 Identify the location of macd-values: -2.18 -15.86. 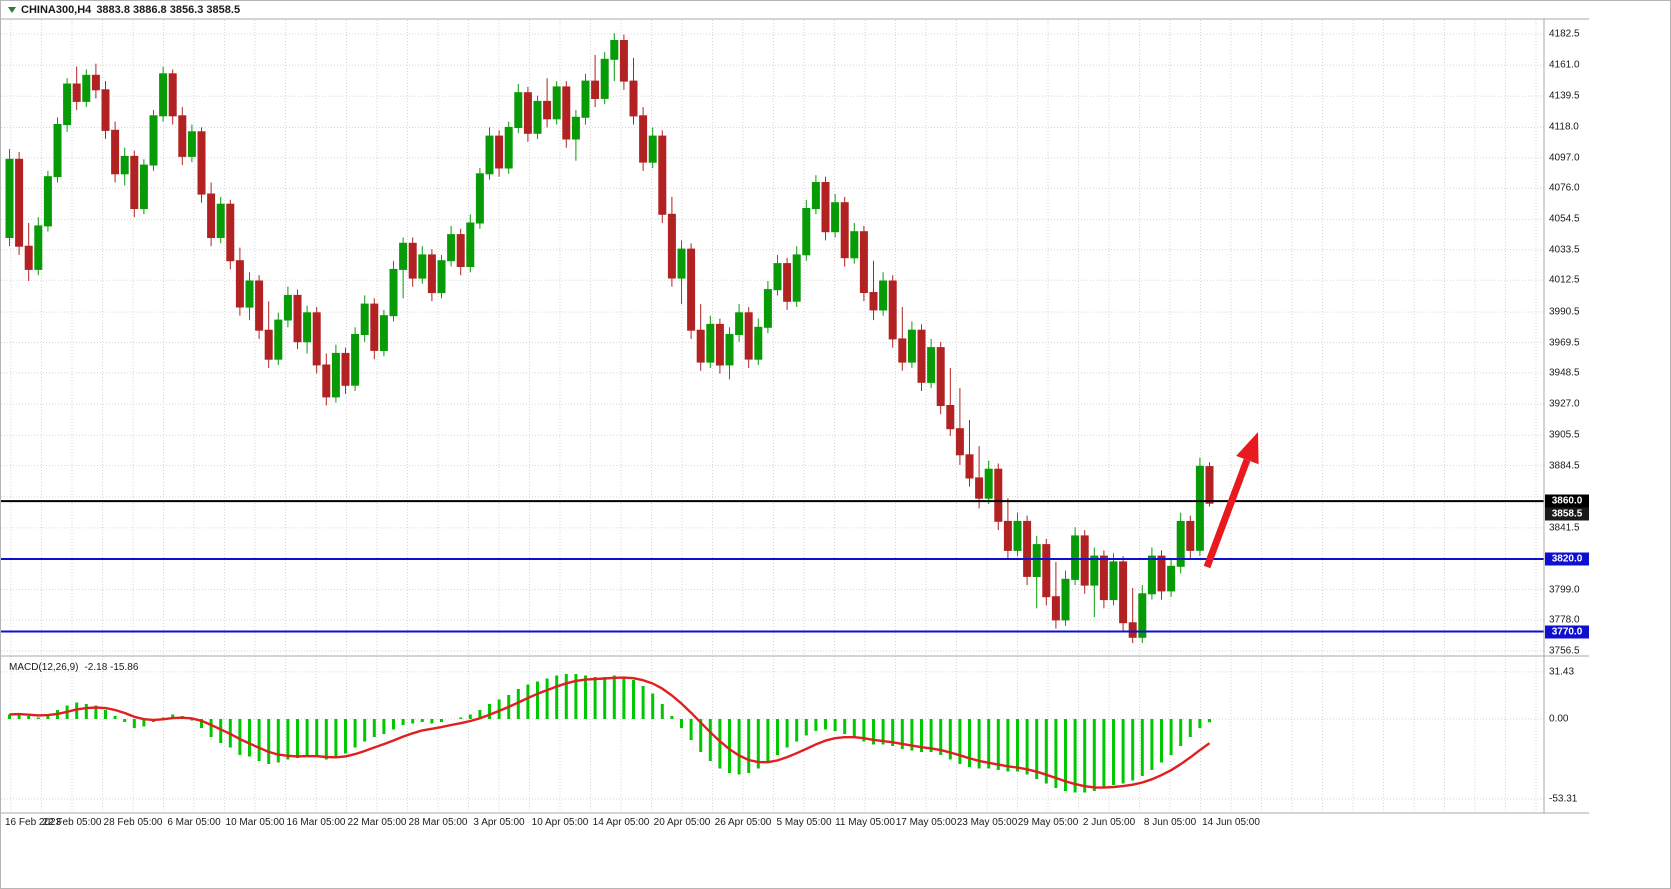
(111, 667).